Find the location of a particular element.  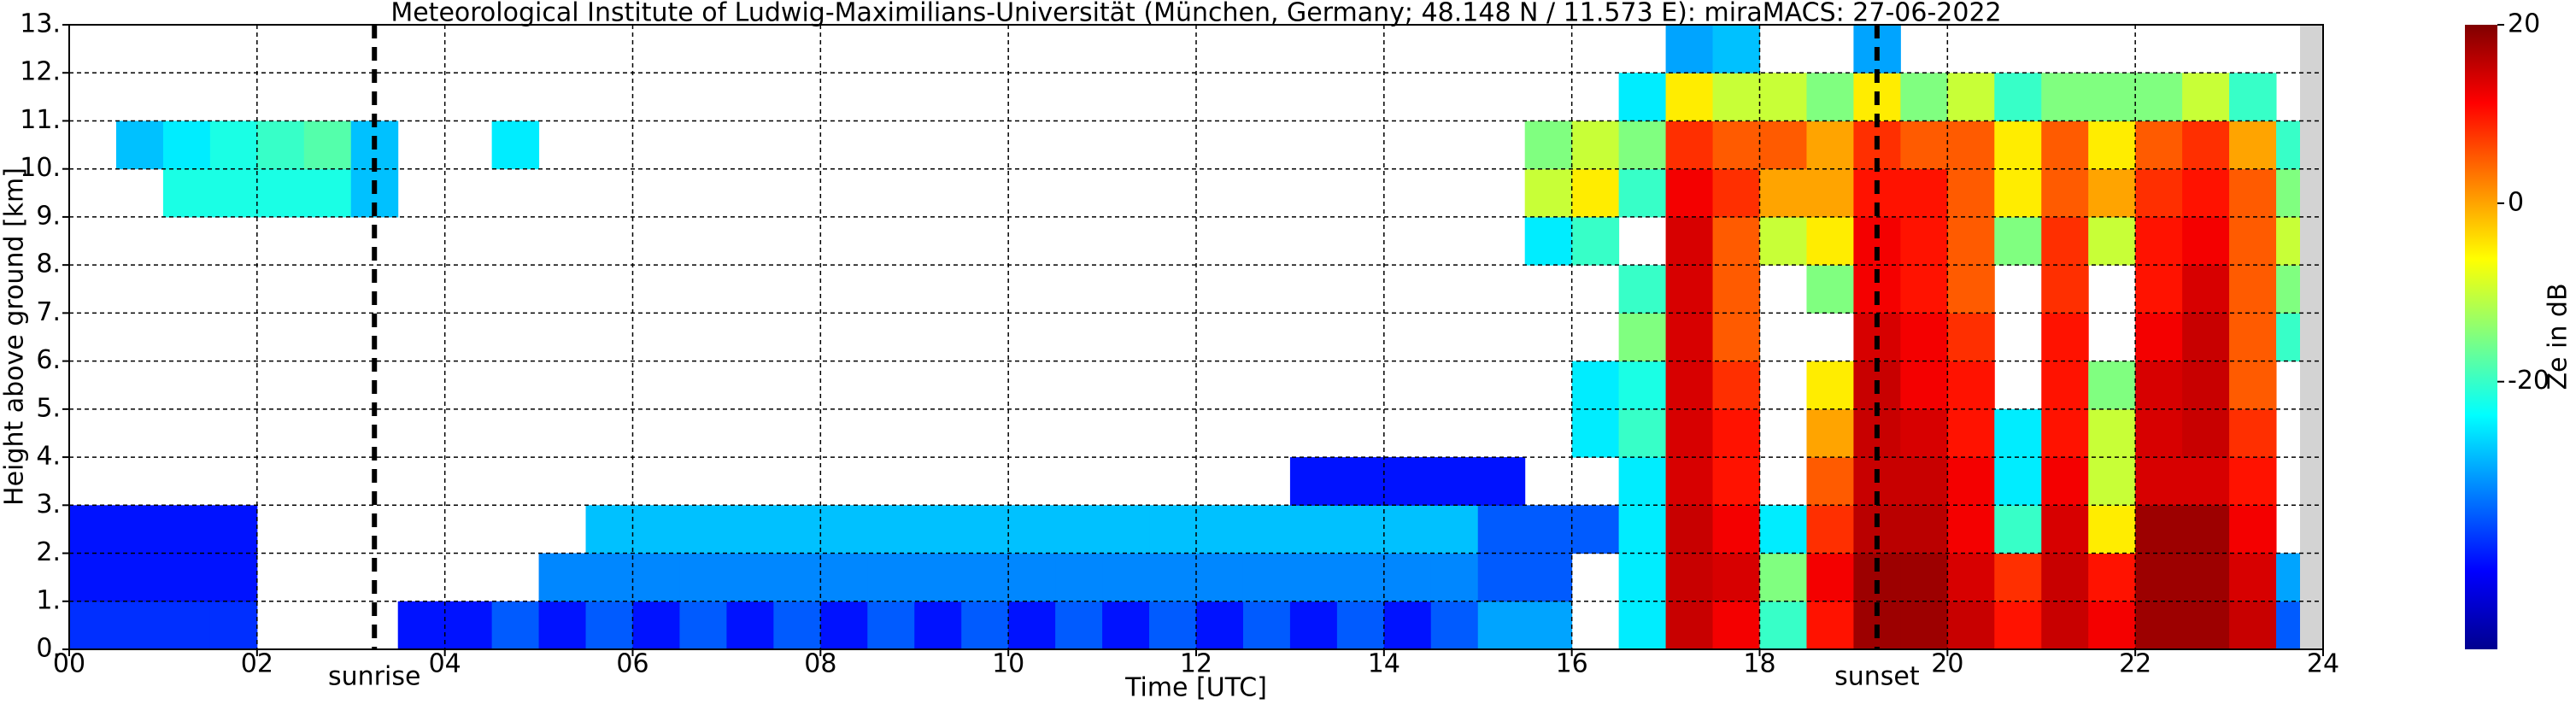

y-tick-label: 2. is located at coordinates (48, 552).